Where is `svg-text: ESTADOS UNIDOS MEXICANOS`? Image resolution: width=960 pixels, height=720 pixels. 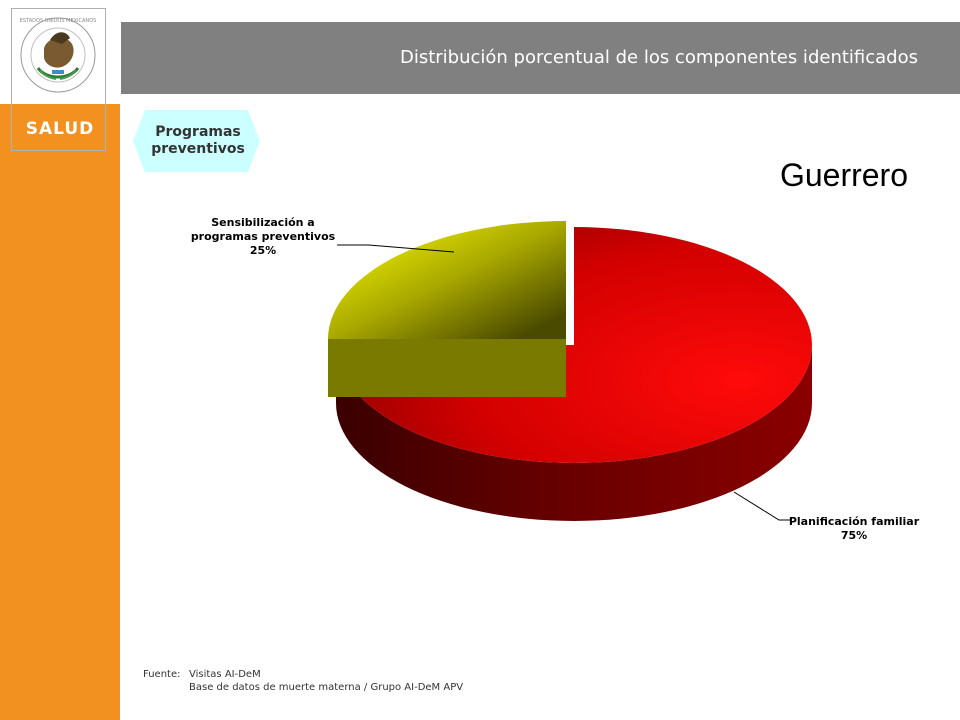 svg-text: ESTADOS UNIDOS MEXICANOS is located at coordinates (58, 21).